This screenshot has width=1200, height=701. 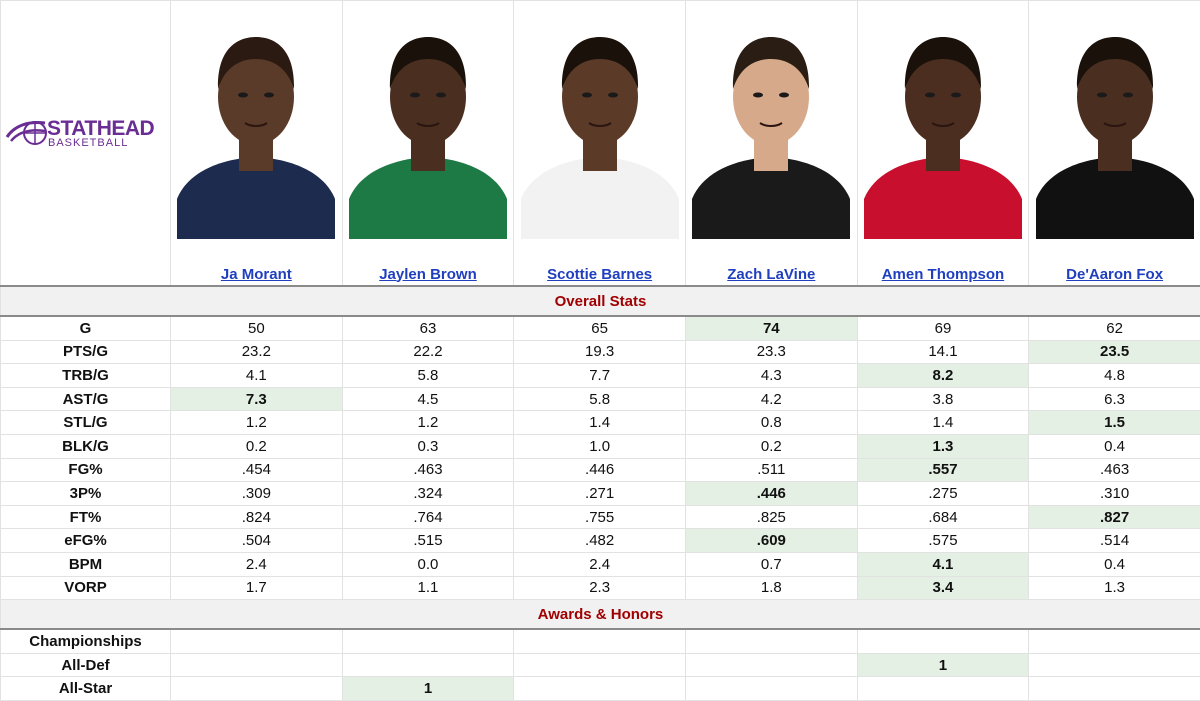 I want to click on stat-label: BLK/G, so click(x=86, y=446).